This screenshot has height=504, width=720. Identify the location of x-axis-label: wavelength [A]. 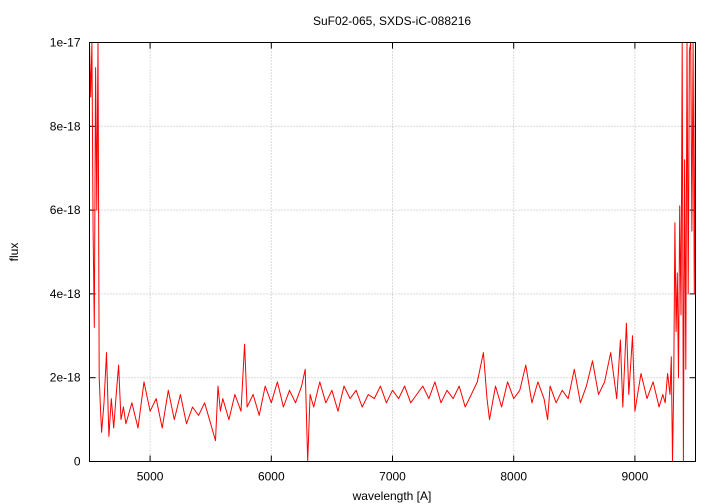
(392, 496).